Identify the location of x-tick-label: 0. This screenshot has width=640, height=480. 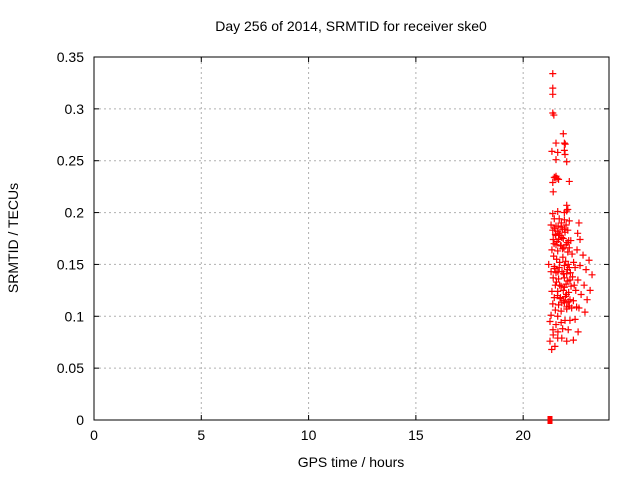
(94, 435).